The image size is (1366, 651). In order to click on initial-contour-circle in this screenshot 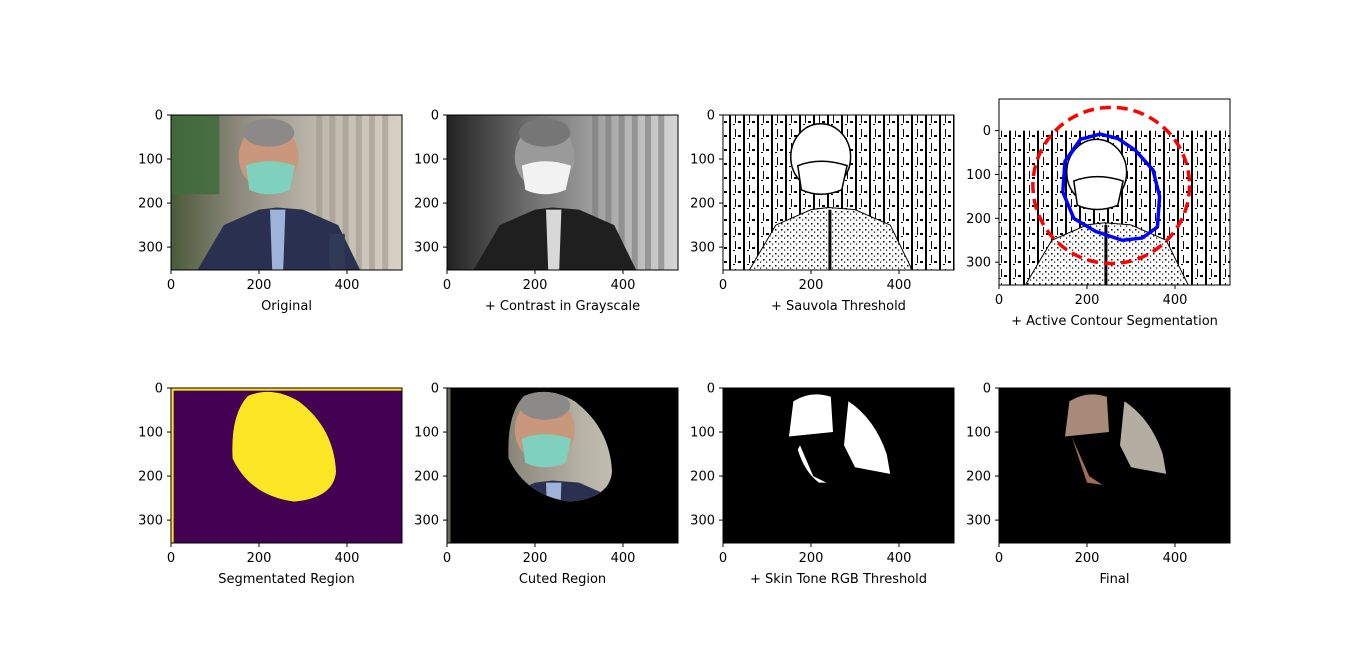, I will do `click(1111, 185)`.